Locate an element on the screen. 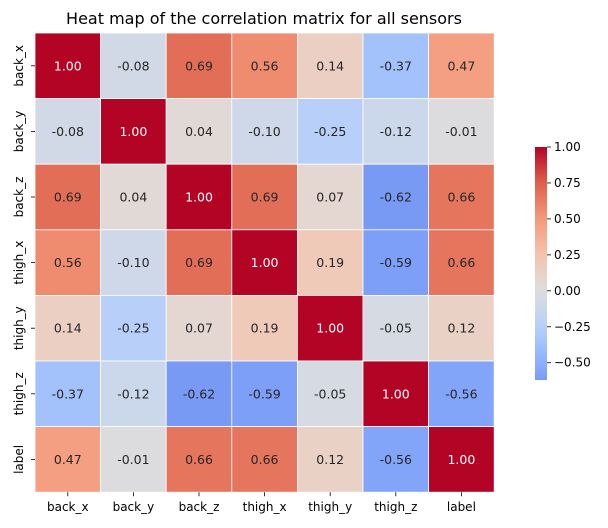  x-tick-label-thigh_x: thigh_x is located at coordinates (265, 507).